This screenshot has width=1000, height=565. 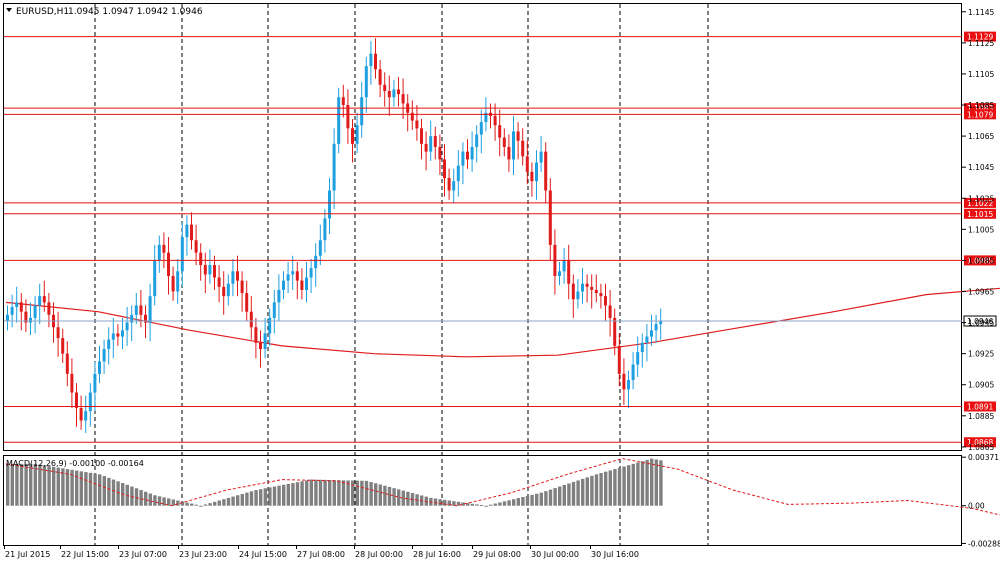 What do you see at coordinates (983, 457) in the screenshot?
I see `macd-y-tick-label: 0.00371` at bounding box center [983, 457].